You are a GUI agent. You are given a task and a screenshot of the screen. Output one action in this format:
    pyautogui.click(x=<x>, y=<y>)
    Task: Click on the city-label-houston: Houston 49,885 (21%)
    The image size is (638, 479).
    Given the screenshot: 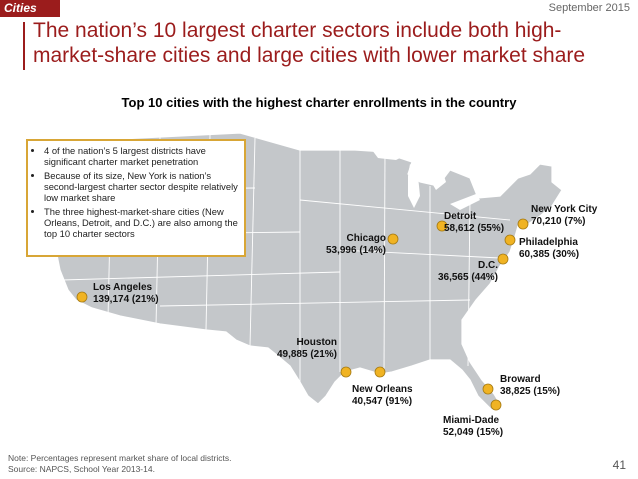 What is the action you would take?
    pyautogui.click(x=299, y=349)
    